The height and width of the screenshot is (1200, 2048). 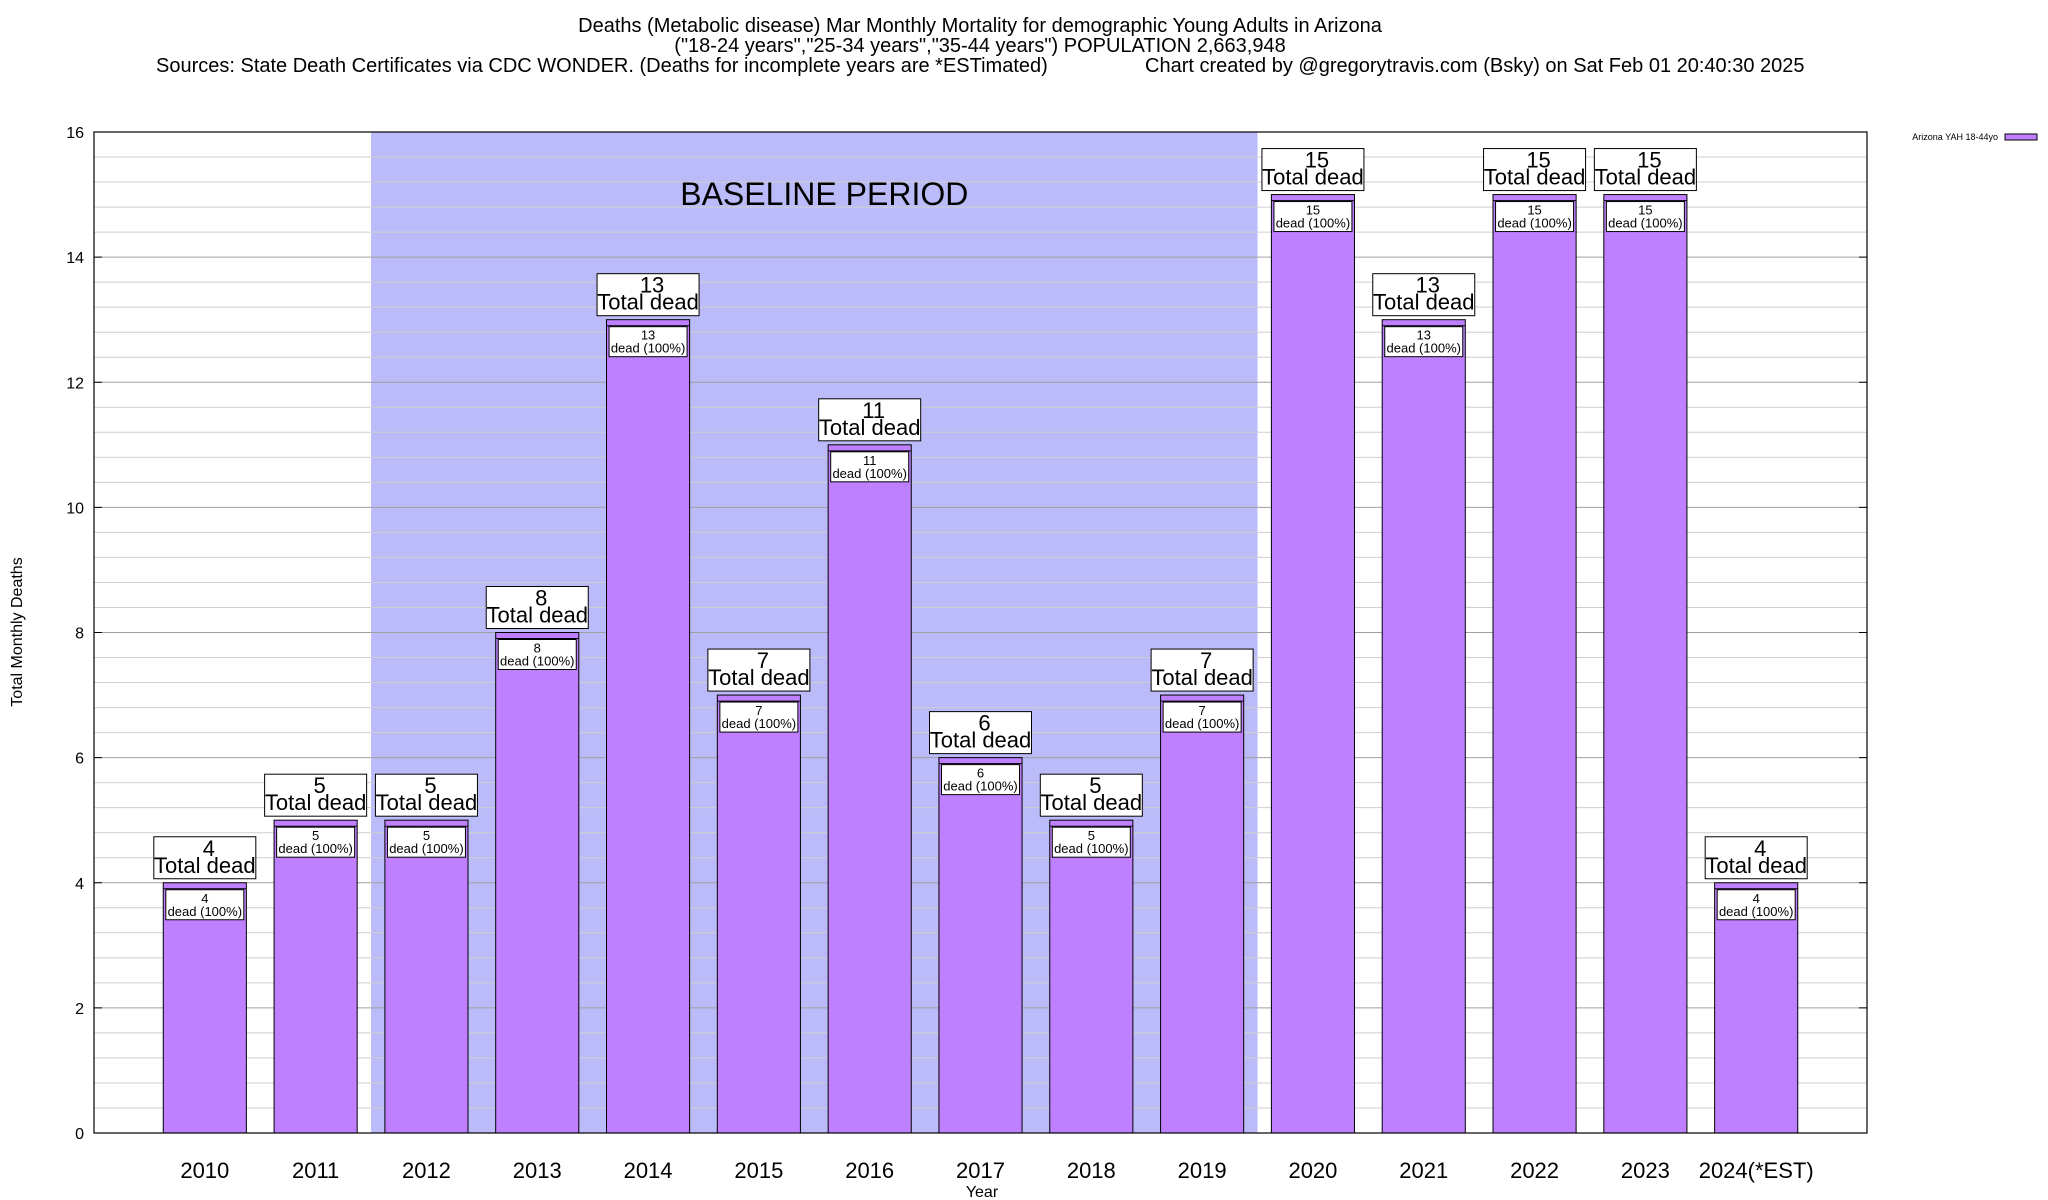 I want to click on bar-2014, so click(x=648, y=726).